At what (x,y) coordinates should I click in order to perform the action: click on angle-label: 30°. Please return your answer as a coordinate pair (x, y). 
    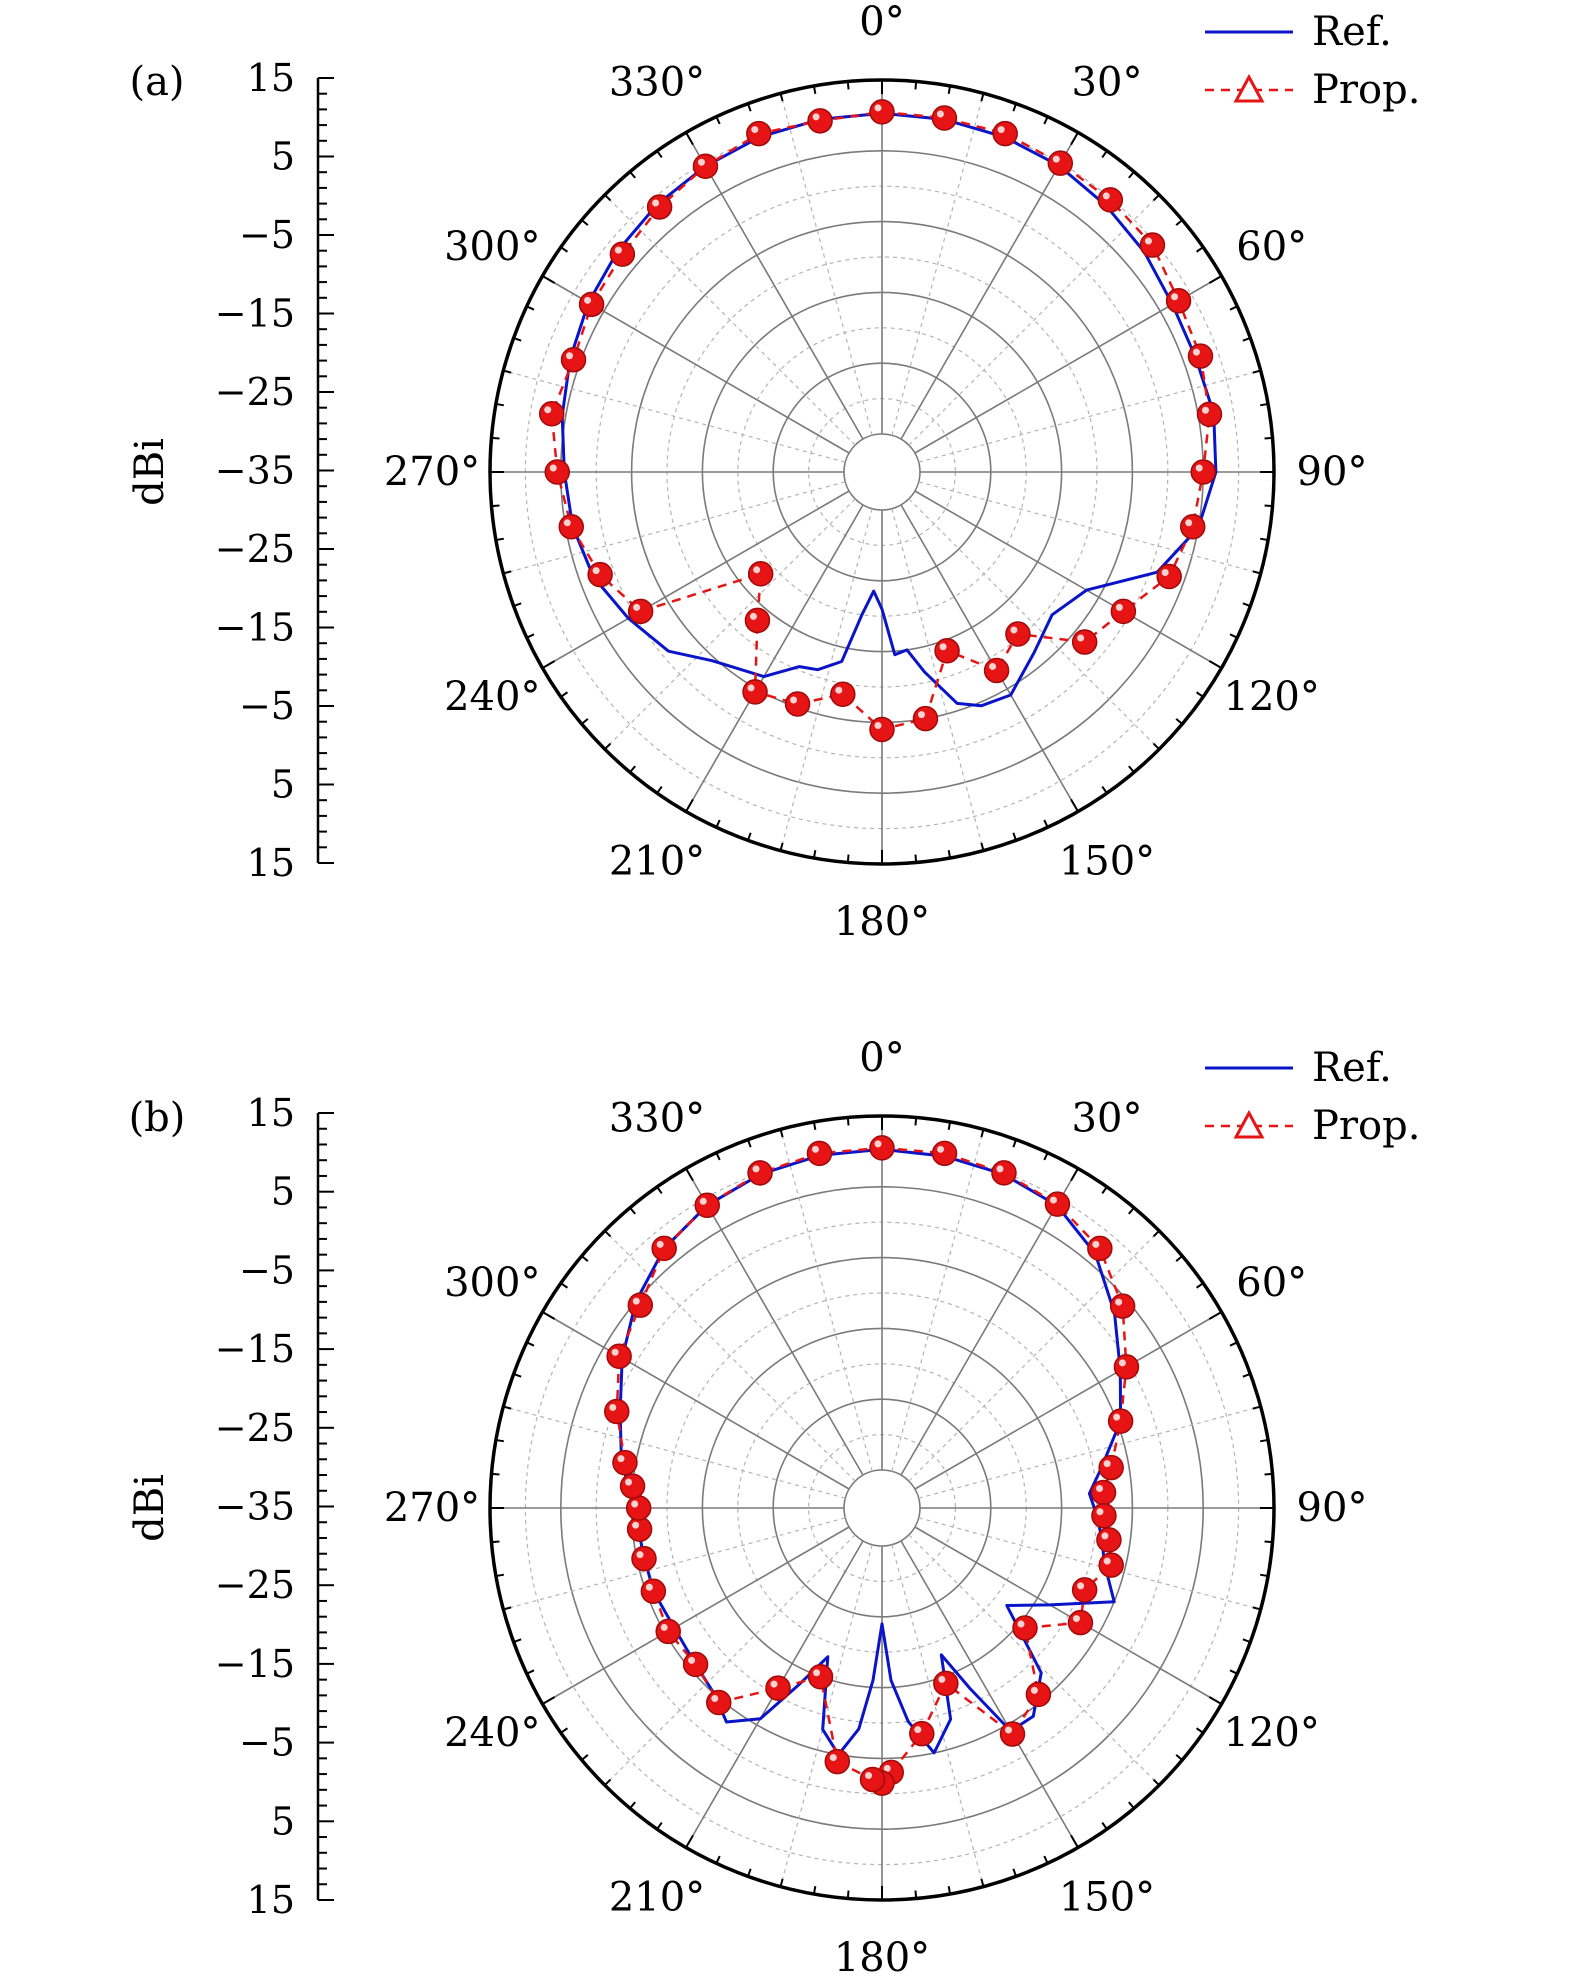
    Looking at the image, I should click on (1107, 82).